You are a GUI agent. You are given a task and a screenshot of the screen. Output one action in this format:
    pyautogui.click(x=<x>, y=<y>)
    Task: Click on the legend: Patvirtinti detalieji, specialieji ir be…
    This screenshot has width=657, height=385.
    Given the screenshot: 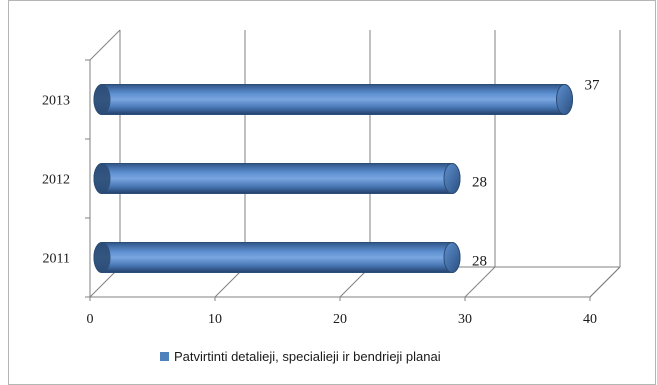 What is the action you would take?
    pyautogui.click(x=300, y=356)
    